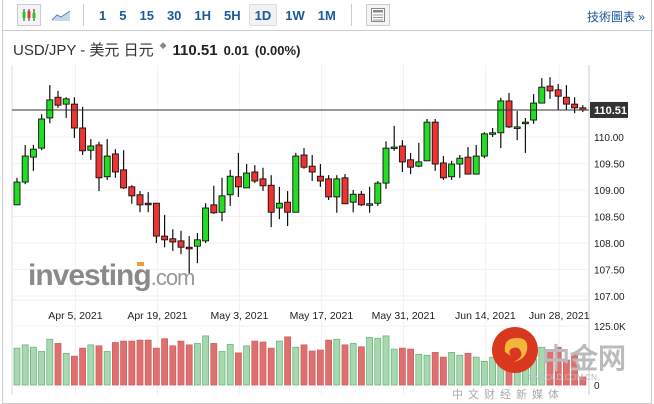 The width and height of the screenshot is (654, 404). What do you see at coordinates (277, 50) in the screenshot?
I see `price-change-percent: (0.00%)` at bounding box center [277, 50].